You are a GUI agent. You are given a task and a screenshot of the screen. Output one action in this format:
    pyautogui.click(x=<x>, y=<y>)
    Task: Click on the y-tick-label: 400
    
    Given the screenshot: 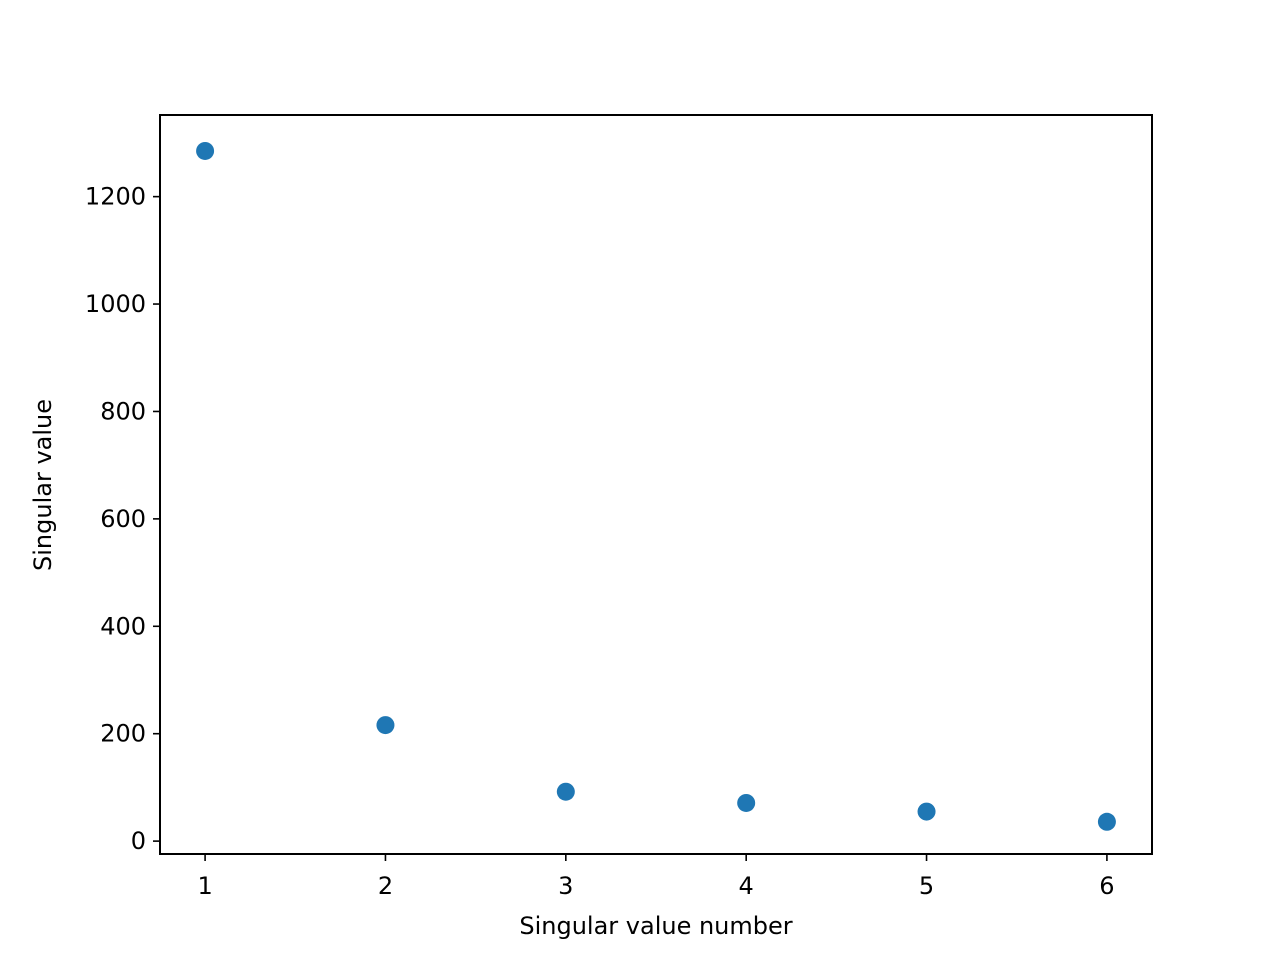 What is the action you would take?
    pyautogui.click(x=123, y=626)
    